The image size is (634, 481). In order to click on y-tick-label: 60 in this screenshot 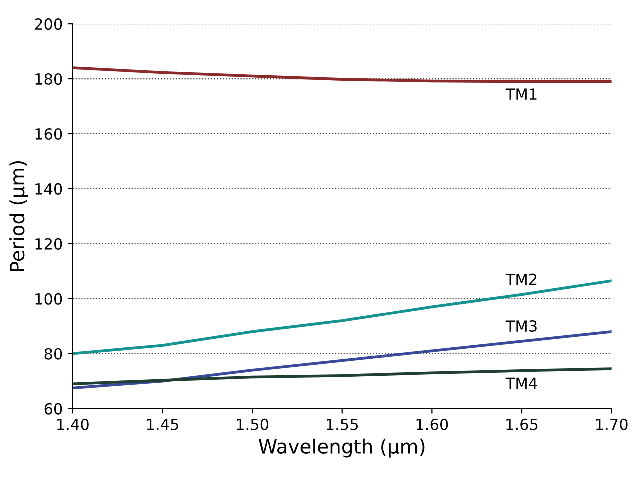, I will do `click(53, 409)`.